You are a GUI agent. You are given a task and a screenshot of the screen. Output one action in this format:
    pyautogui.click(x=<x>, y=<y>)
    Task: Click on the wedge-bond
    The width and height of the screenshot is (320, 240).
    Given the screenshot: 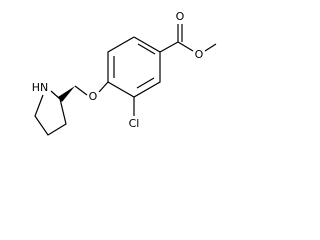 What is the action you would take?
    pyautogui.click(x=66, y=94)
    